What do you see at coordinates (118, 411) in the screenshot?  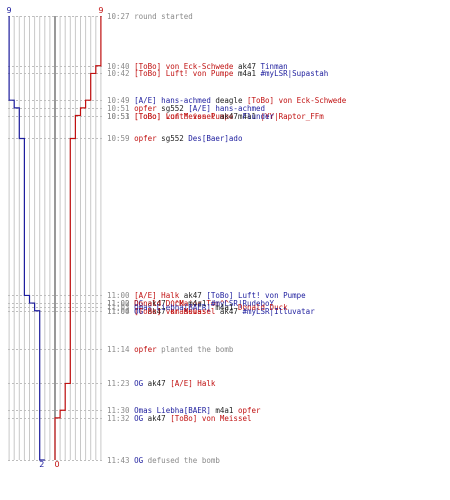 I see `event-time: 11:30` at bounding box center [118, 411].